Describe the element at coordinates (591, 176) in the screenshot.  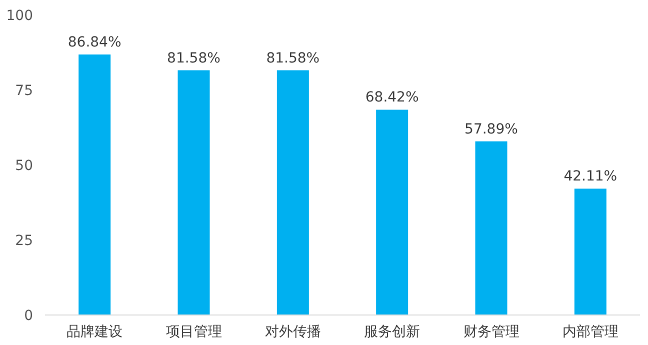
I see `data-label: 42.11%` at that location.